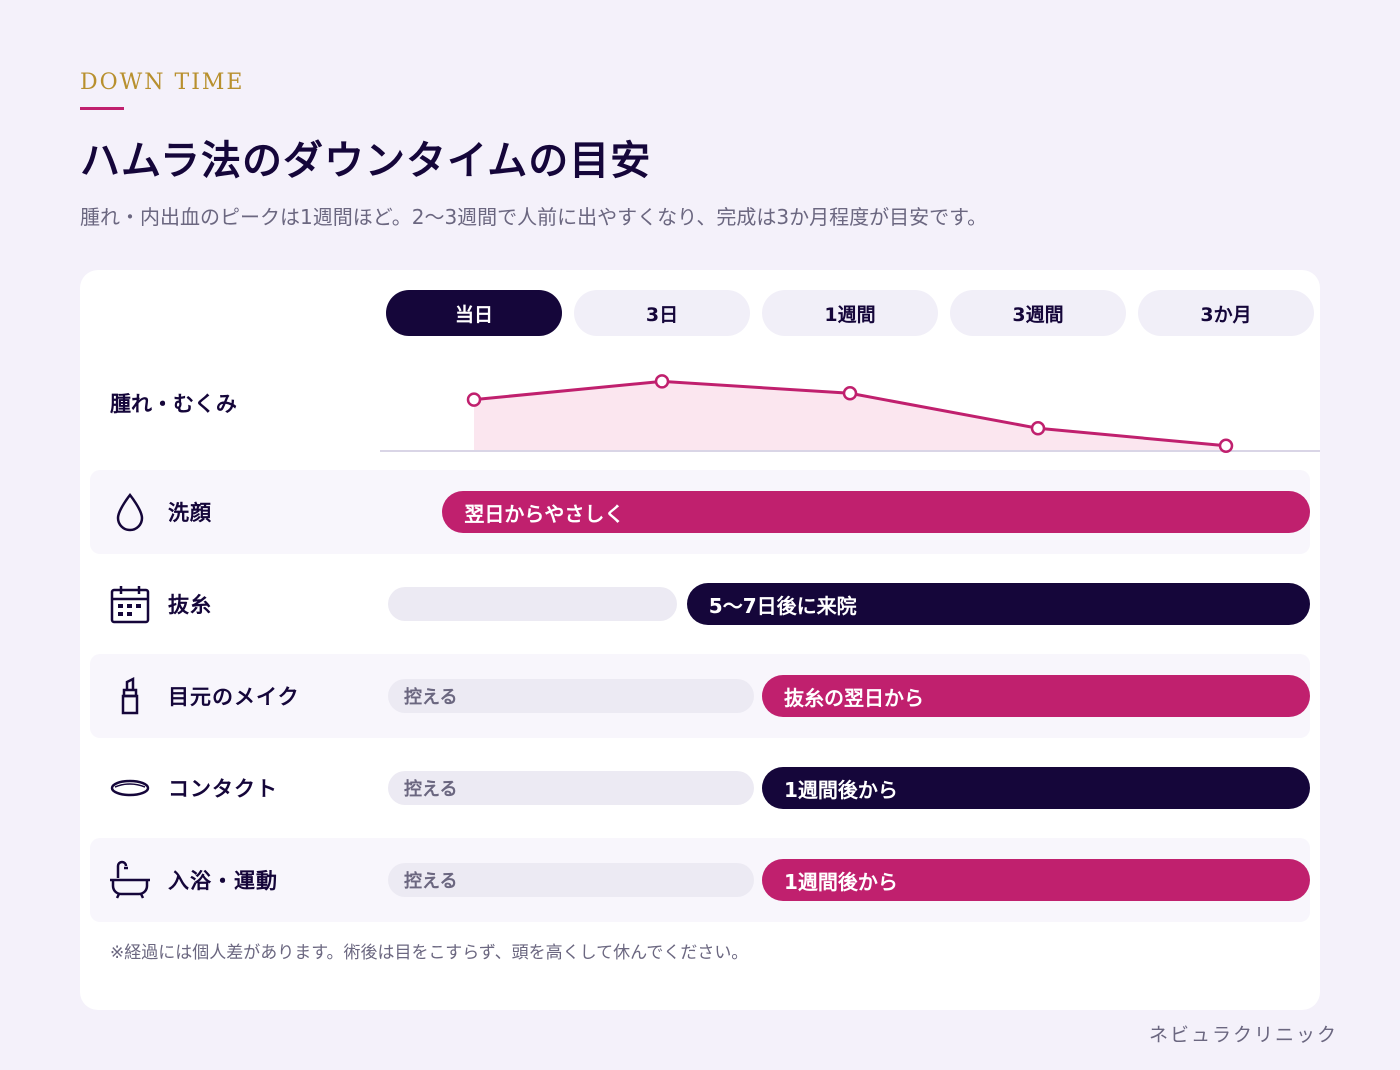 The height and width of the screenshot is (1070, 1400). I want to click on activity-label: 洗顔, so click(190, 513).